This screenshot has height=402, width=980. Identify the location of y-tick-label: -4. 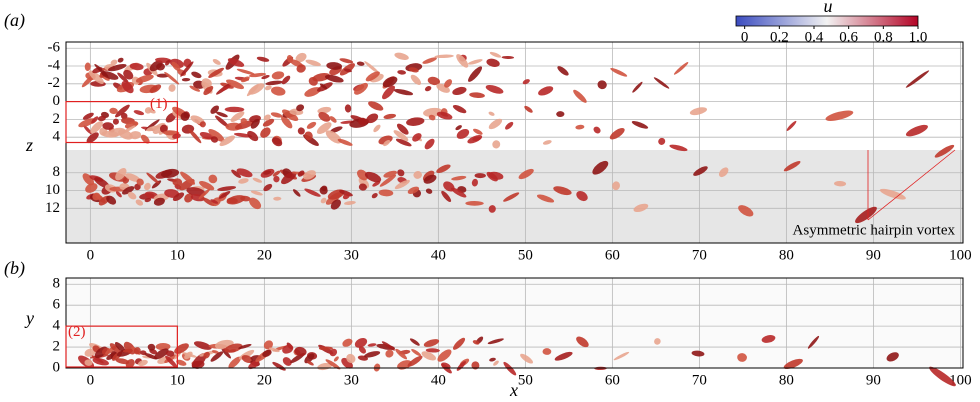
(54, 65).